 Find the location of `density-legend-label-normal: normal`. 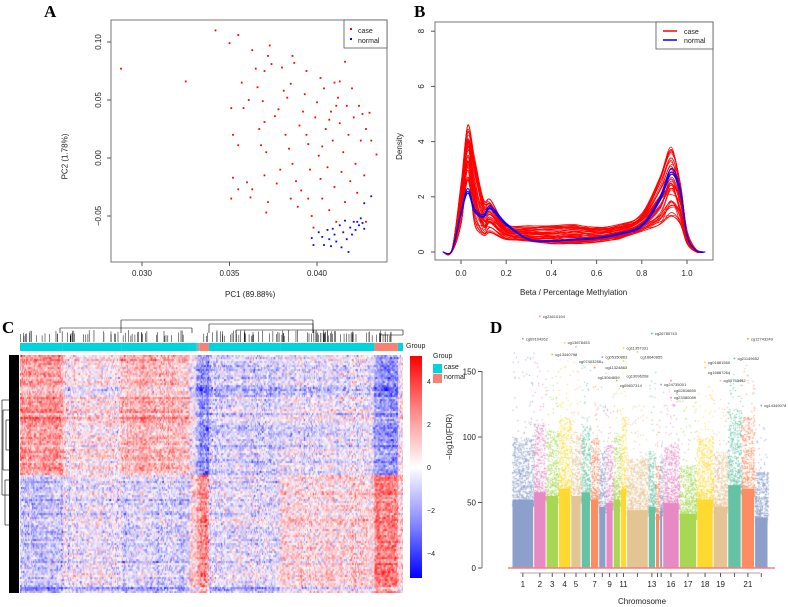

density-legend-label-normal: normal is located at coordinates (695, 41).